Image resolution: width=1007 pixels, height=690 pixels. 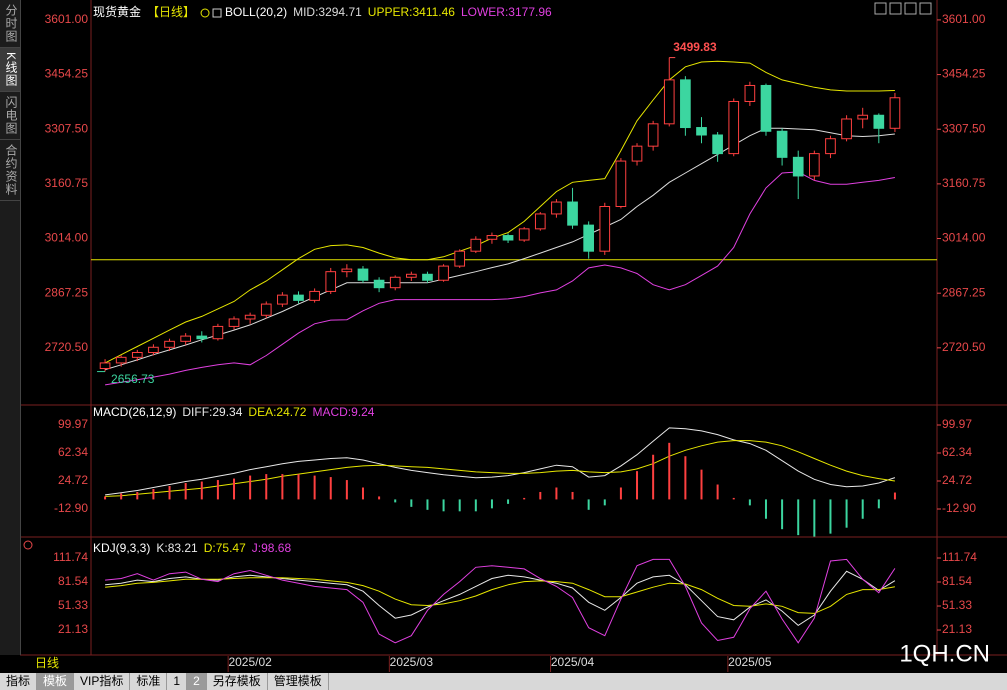 What do you see at coordinates (67, 128) in the screenshot?
I see `y-tick-label: 3307.50` at bounding box center [67, 128].